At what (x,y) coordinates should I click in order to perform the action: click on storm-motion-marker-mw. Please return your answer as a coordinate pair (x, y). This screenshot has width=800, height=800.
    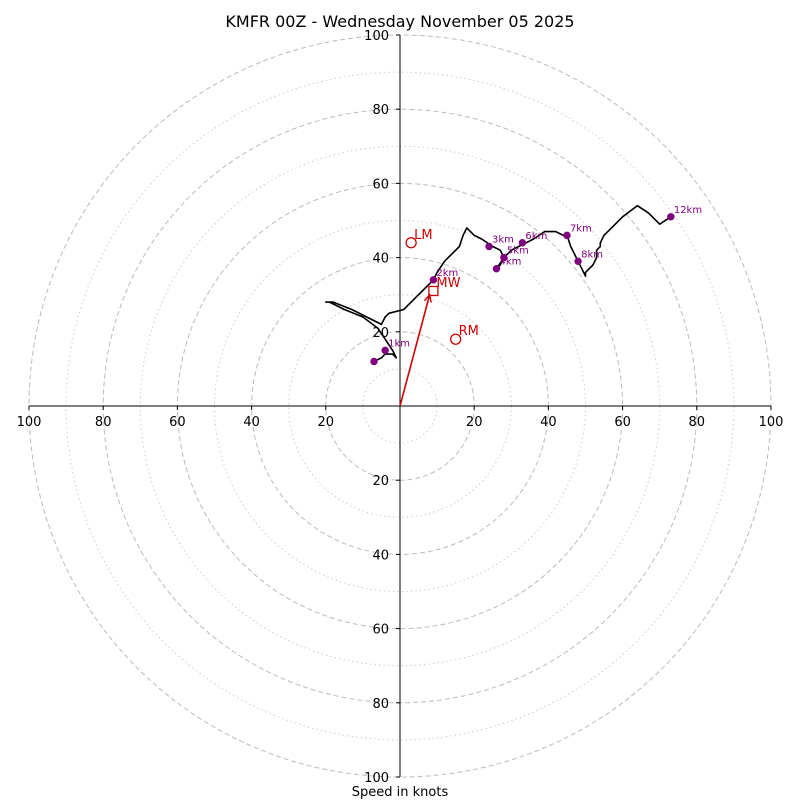
    Looking at the image, I should click on (433, 291).